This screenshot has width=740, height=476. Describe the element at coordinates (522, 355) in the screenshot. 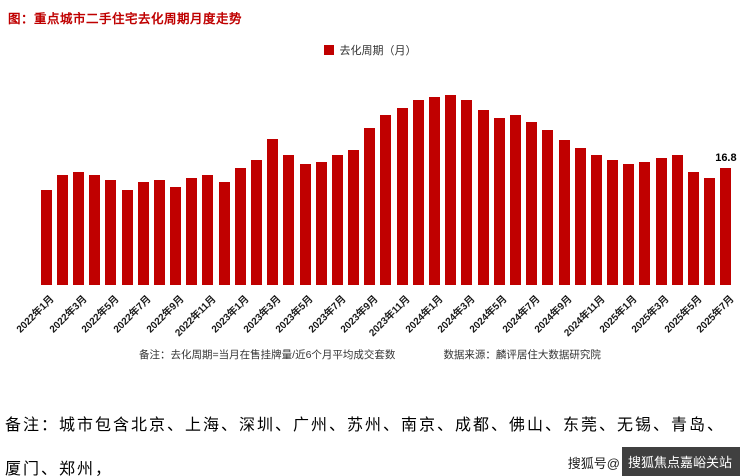

I see `note-data-source: 数据来源：麟评居住大数据研究院` at that location.